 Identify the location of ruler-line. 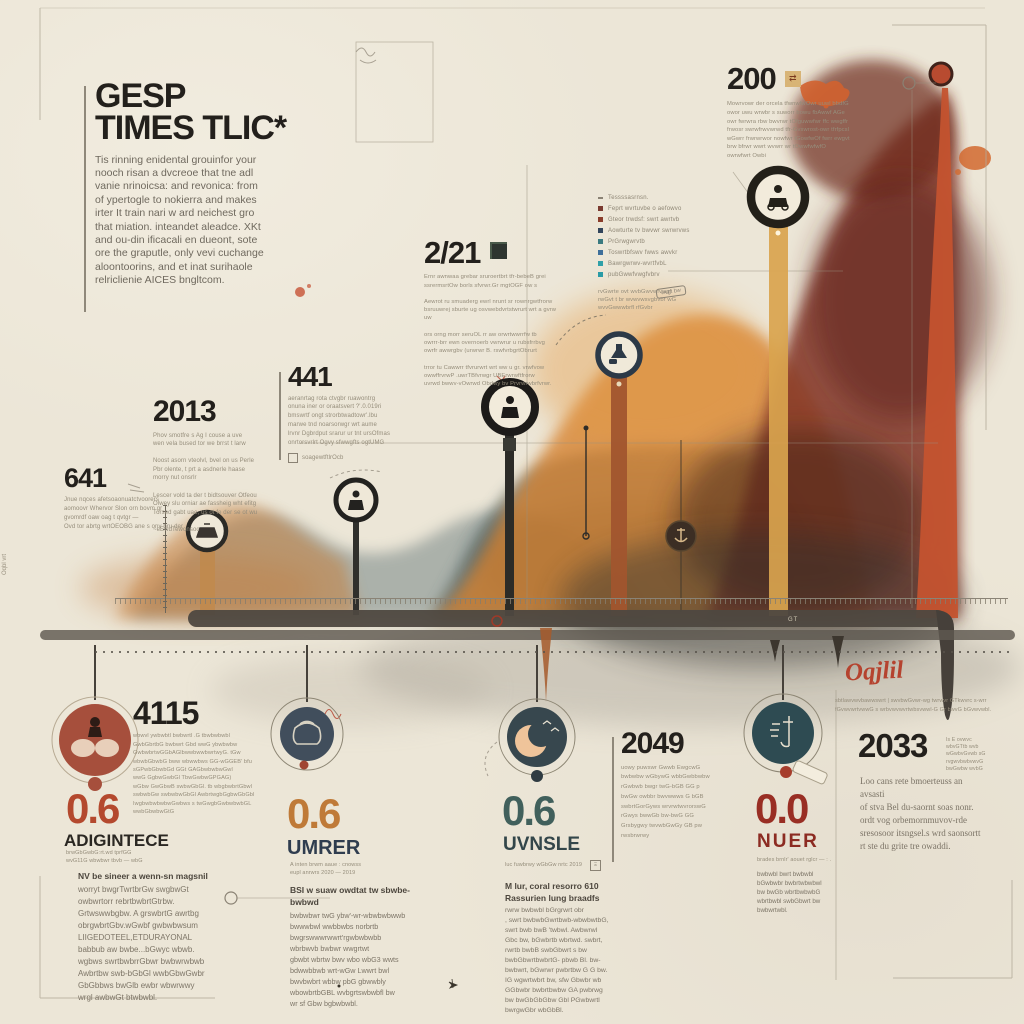
(561, 598).